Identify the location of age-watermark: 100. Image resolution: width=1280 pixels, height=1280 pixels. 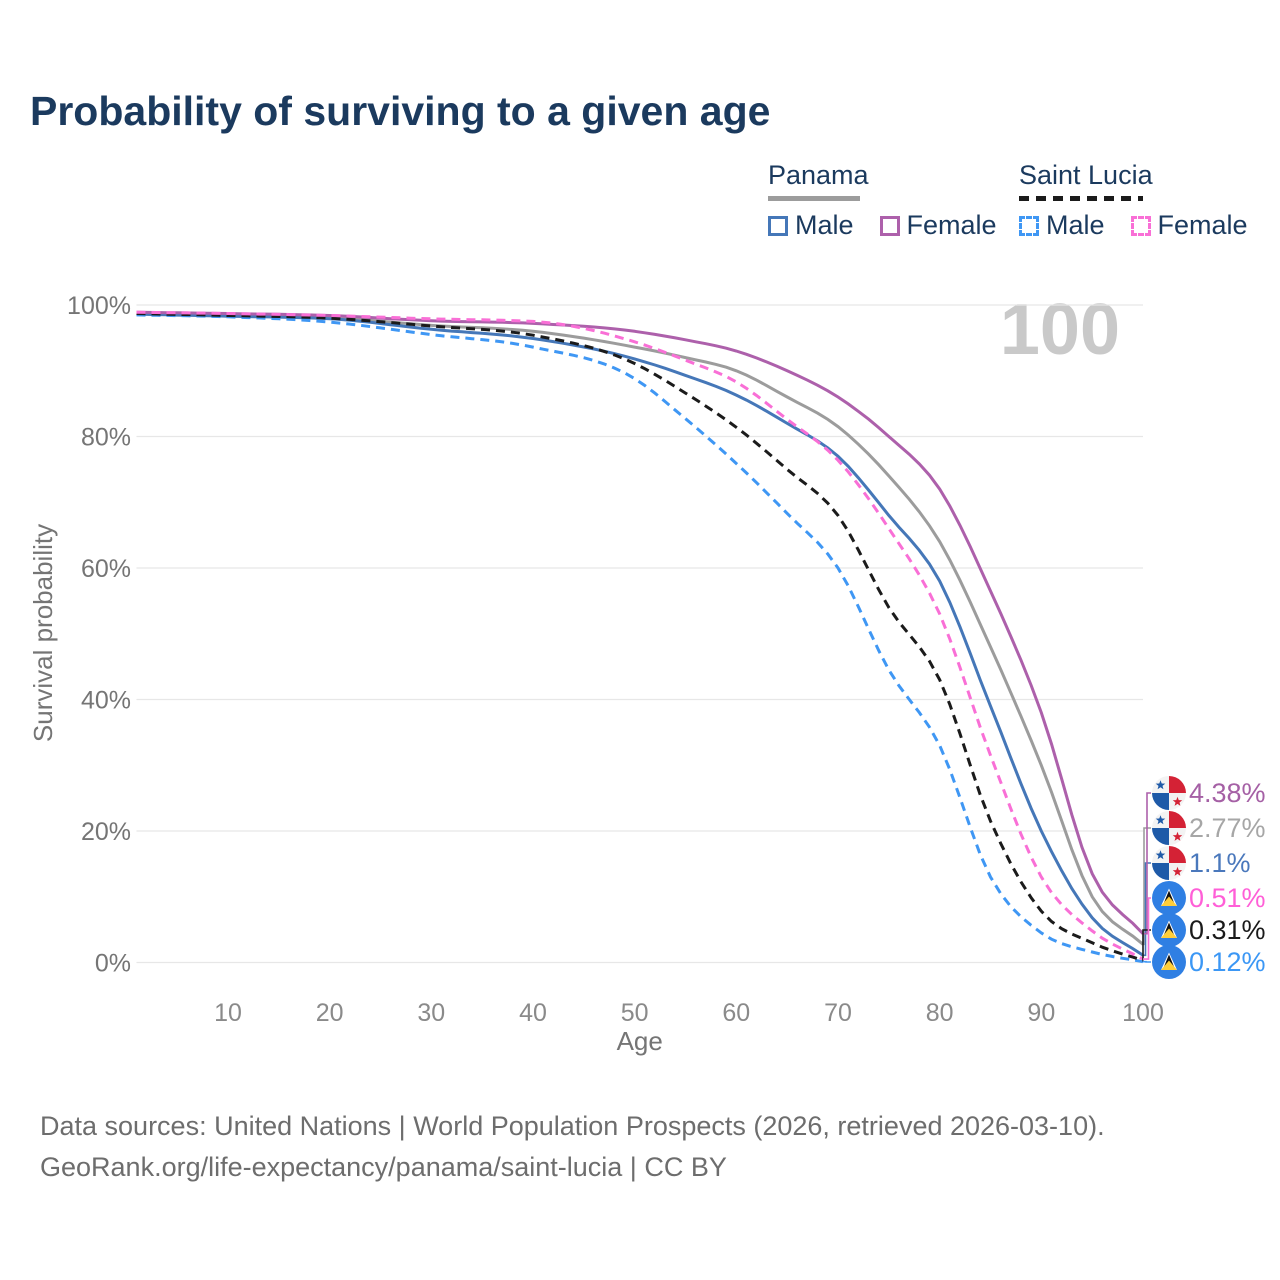
(1059, 330).